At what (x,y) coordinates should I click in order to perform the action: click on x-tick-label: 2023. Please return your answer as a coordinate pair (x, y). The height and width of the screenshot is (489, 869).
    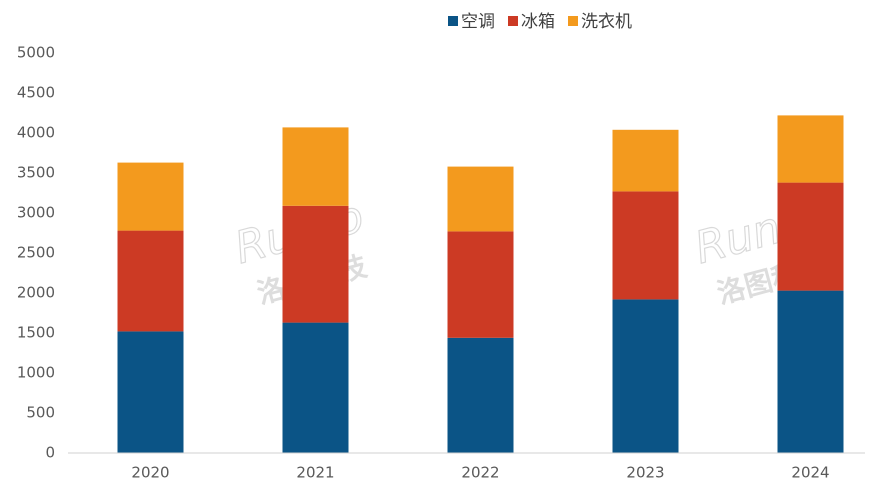
    Looking at the image, I should click on (645, 473).